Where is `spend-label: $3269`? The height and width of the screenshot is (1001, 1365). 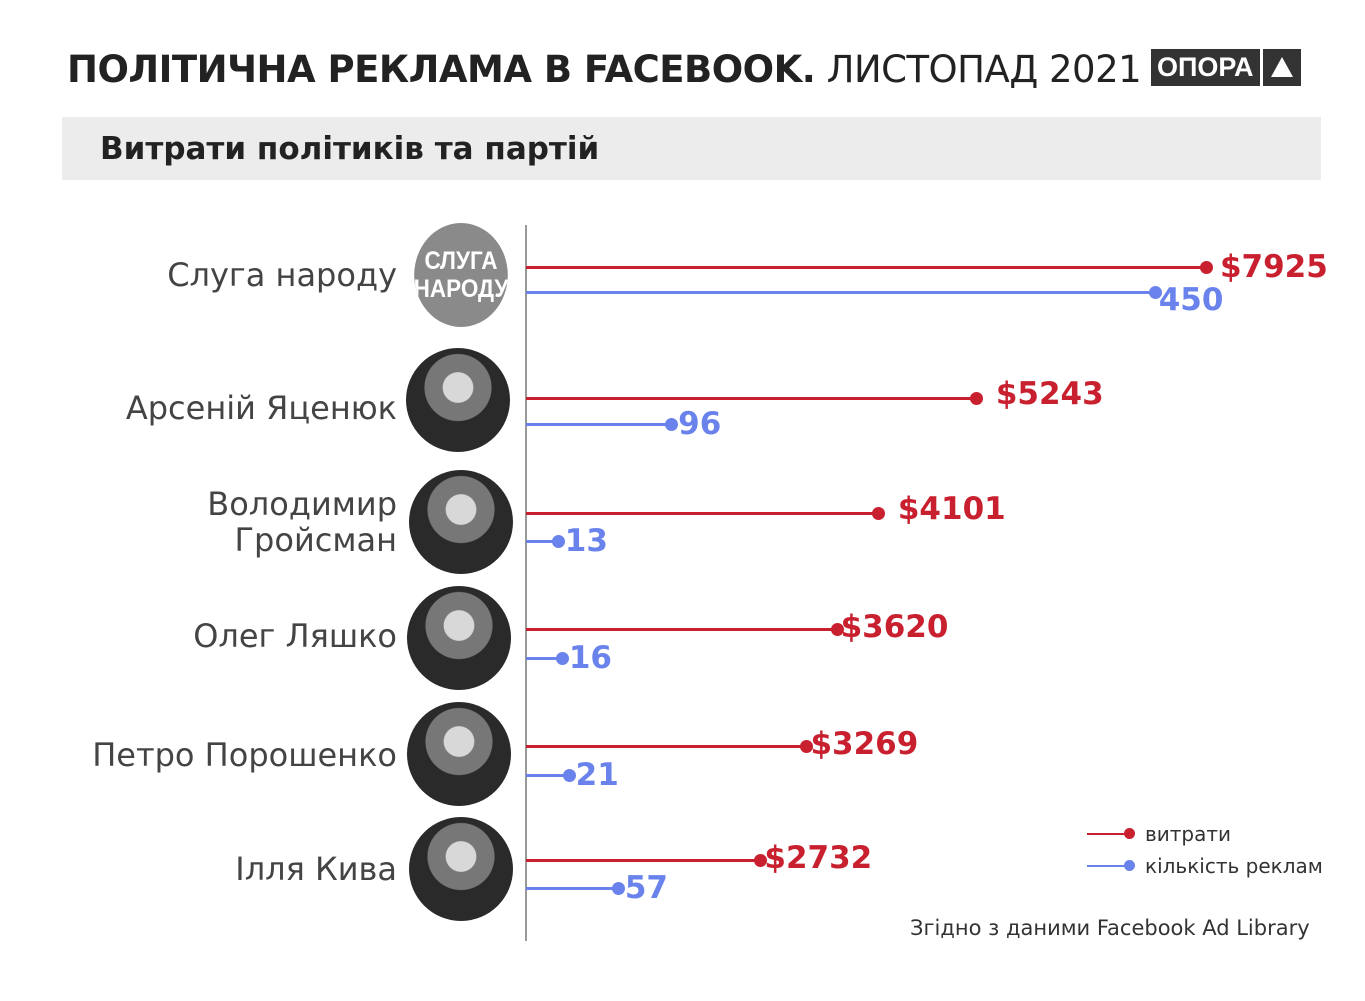 spend-label: $3269 is located at coordinates (864, 744).